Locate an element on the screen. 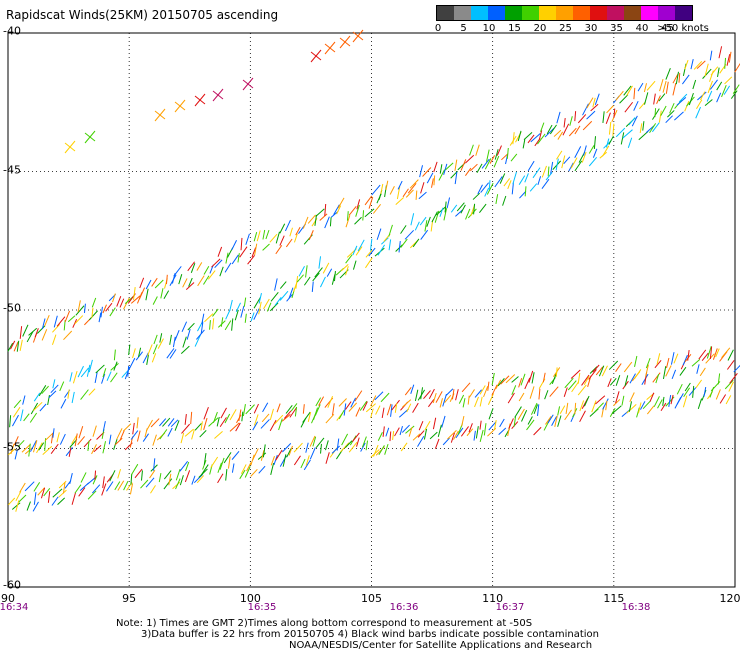 This screenshot has height=651, width=740. latitude-tick-label: -40 is located at coordinates (12, 31).